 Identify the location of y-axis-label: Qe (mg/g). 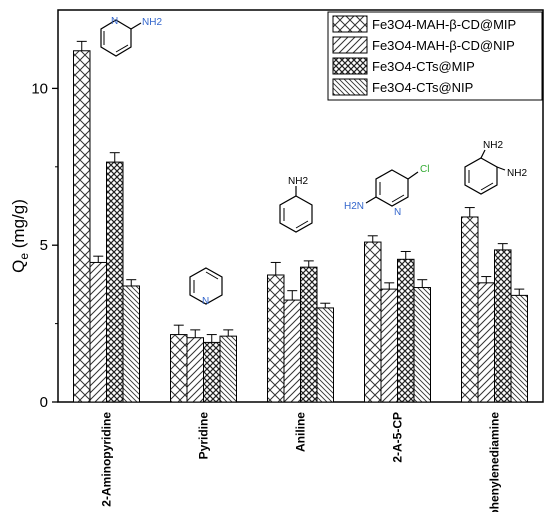
(20, 236).